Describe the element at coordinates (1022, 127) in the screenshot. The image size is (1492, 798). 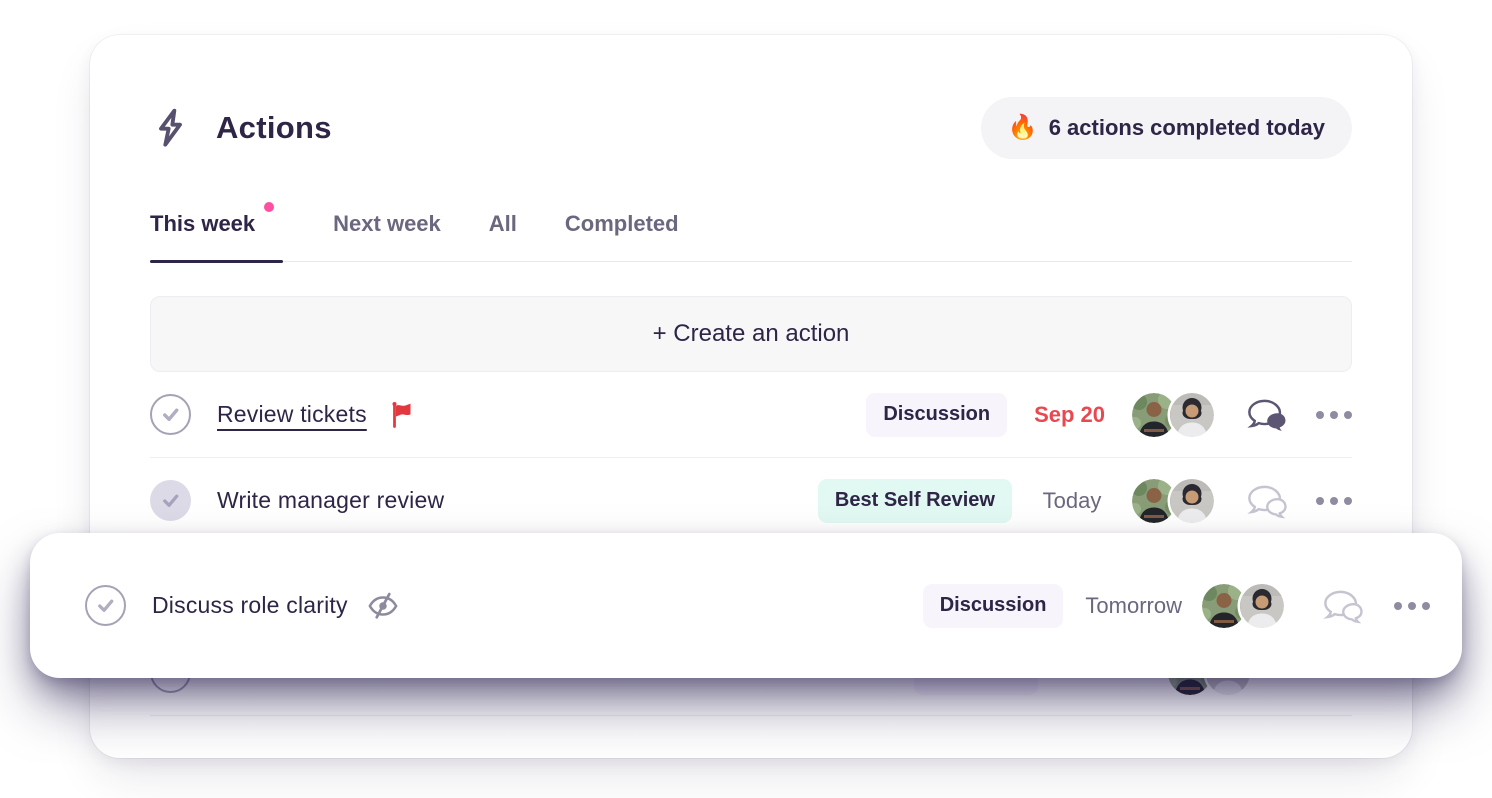
I see `fire-emoji-icon: 🔥` at that location.